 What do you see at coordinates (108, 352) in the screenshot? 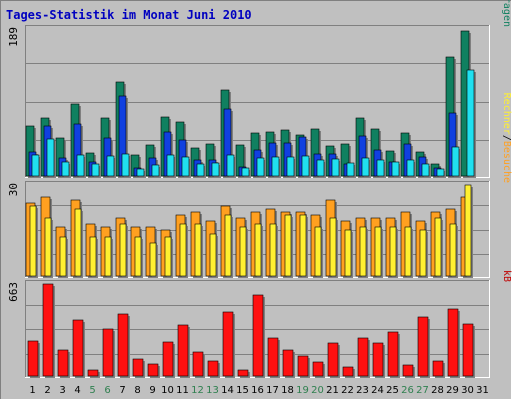
I see `bar-kb-day-6: kB 6: 336` at bounding box center [108, 352].